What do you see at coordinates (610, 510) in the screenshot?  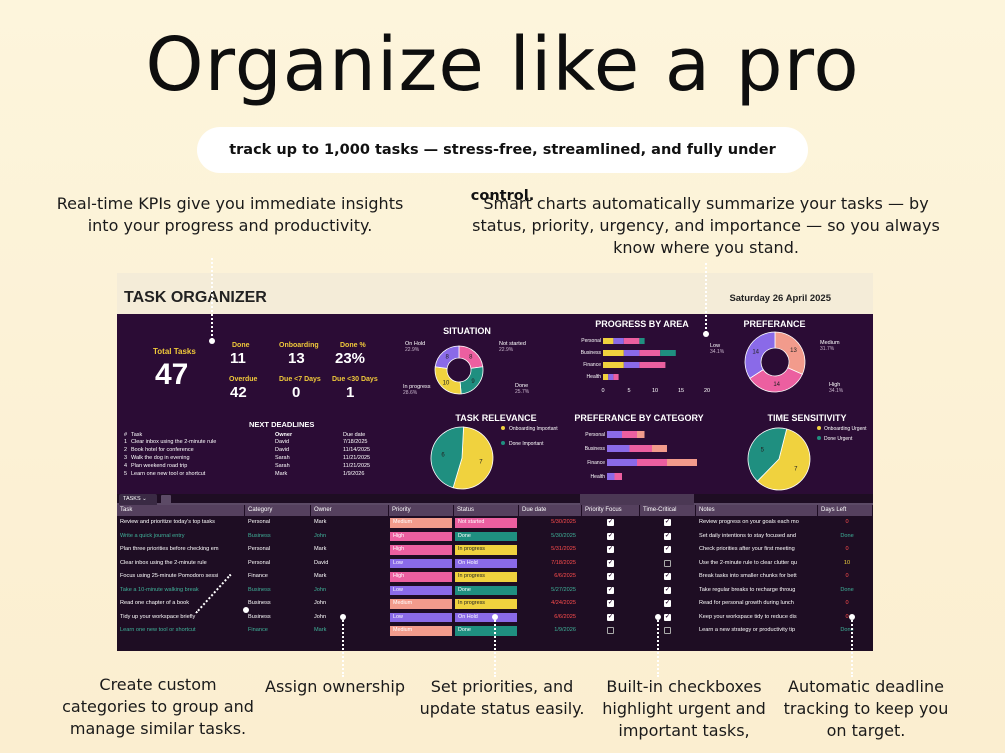 I see `column-header-pf: Priority Focus` at bounding box center [610, 510].